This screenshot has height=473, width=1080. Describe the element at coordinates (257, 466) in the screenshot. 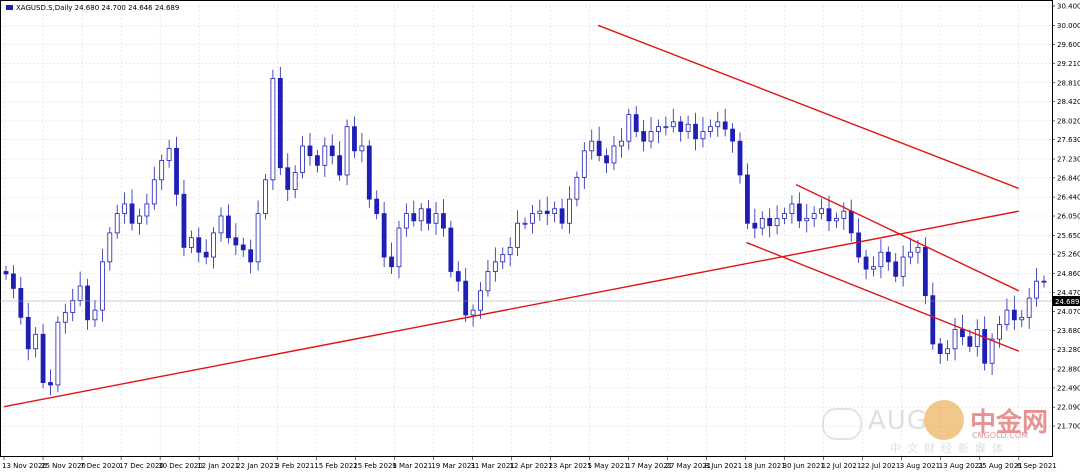

I see `x-tick-label: 22 Jan 2021` at that location.